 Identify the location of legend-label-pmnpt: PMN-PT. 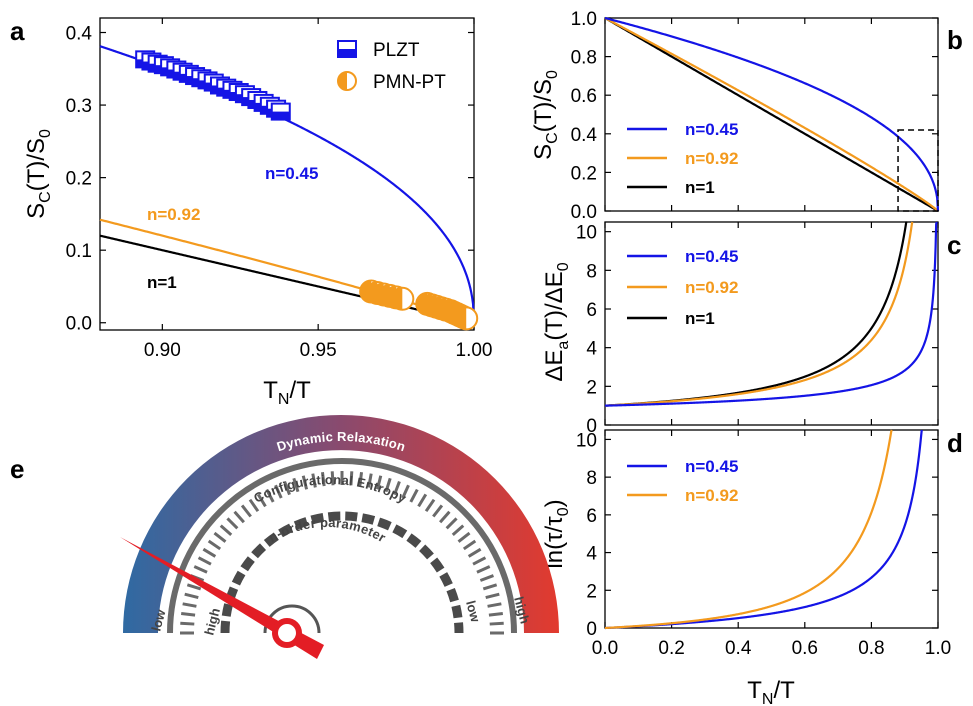
(409, 82).